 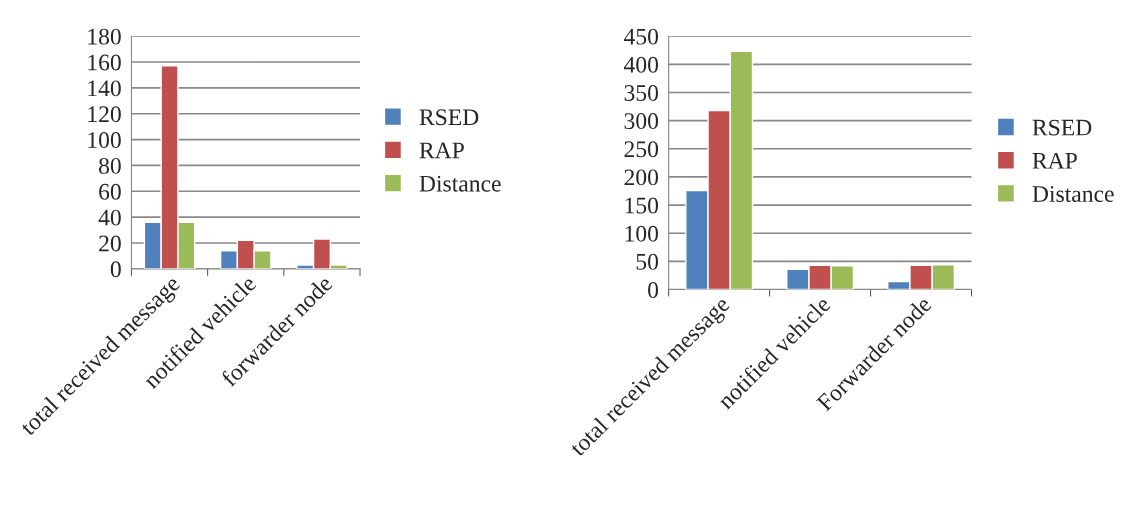 I want to click on y-tick-label: 60, so click(x=110, y=191).